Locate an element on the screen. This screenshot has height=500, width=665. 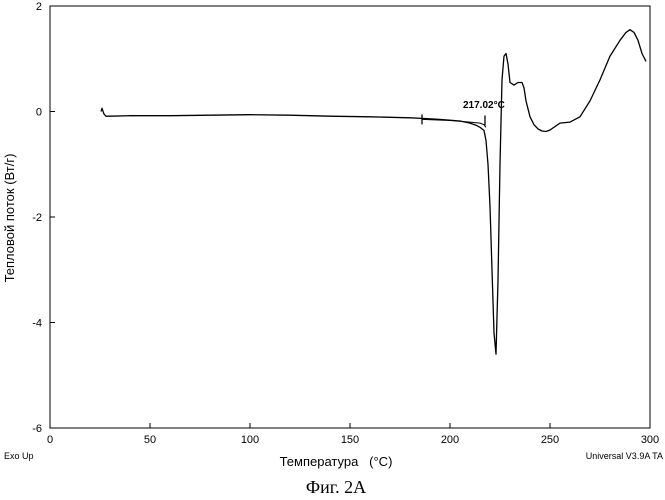
x-tick-label: 50 is located at coordinates (150, 440).